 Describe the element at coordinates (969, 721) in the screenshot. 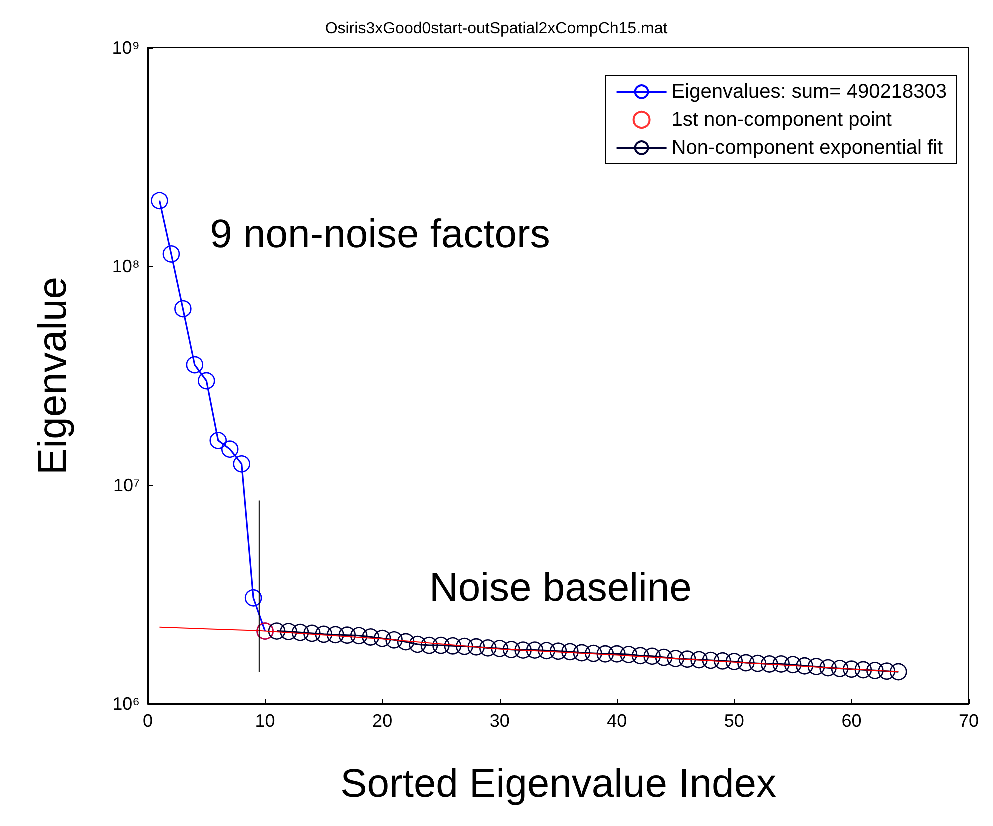

I see `x-tick-label: 70` at that location.